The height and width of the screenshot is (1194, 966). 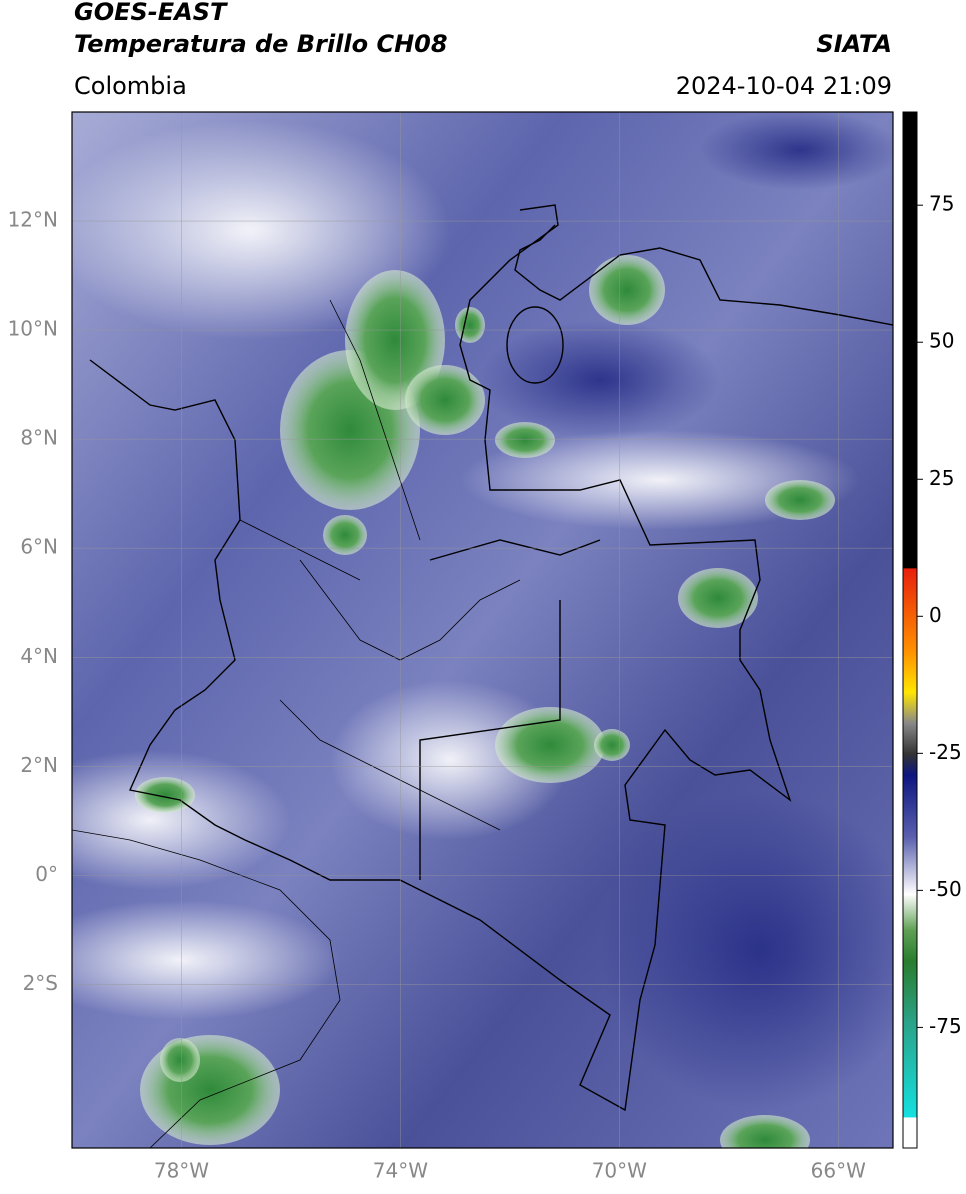 What do you see at coordinates (39, 765) in the screenshot?
I see `y-tick-label: 2°N` at bounding box center [39, 765].